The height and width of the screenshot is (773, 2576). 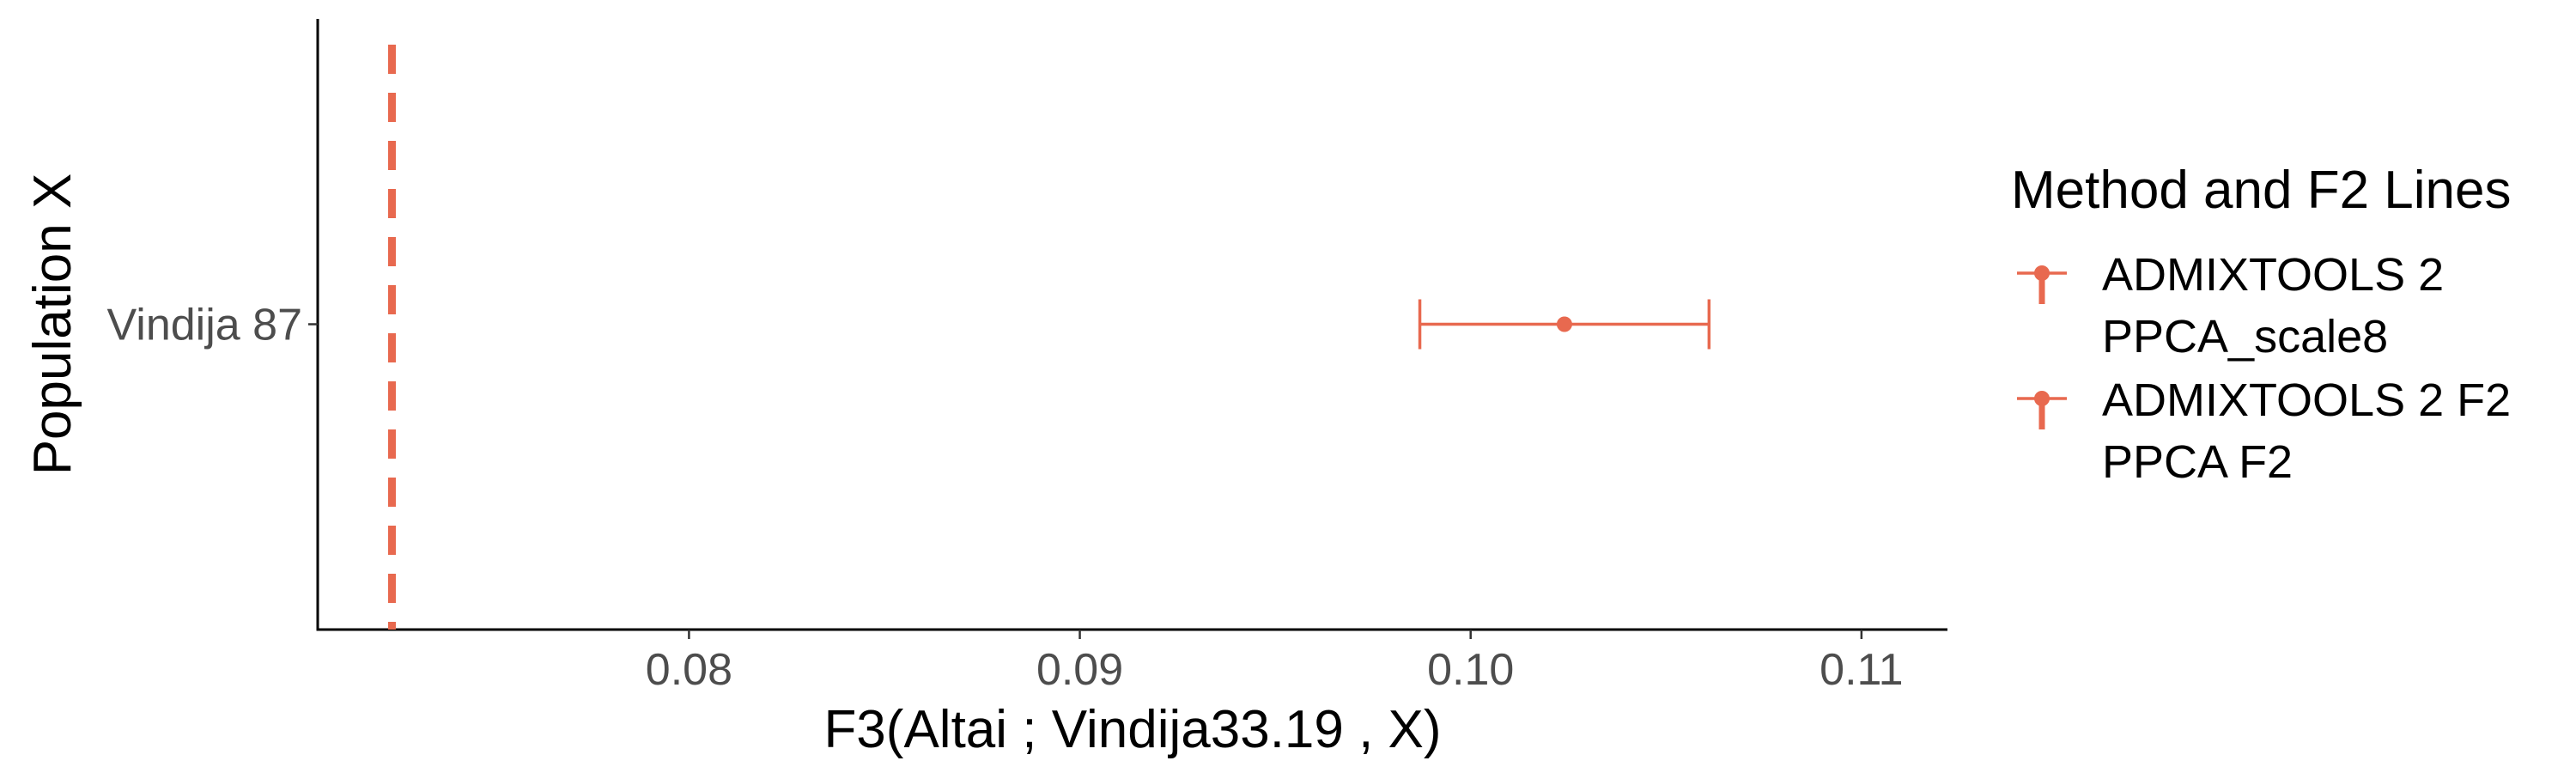 What do you see at coordinates (1079, 670) in the screenshot?
I see `x-tick-label: 0.09` at bounding box center [1079, 670].